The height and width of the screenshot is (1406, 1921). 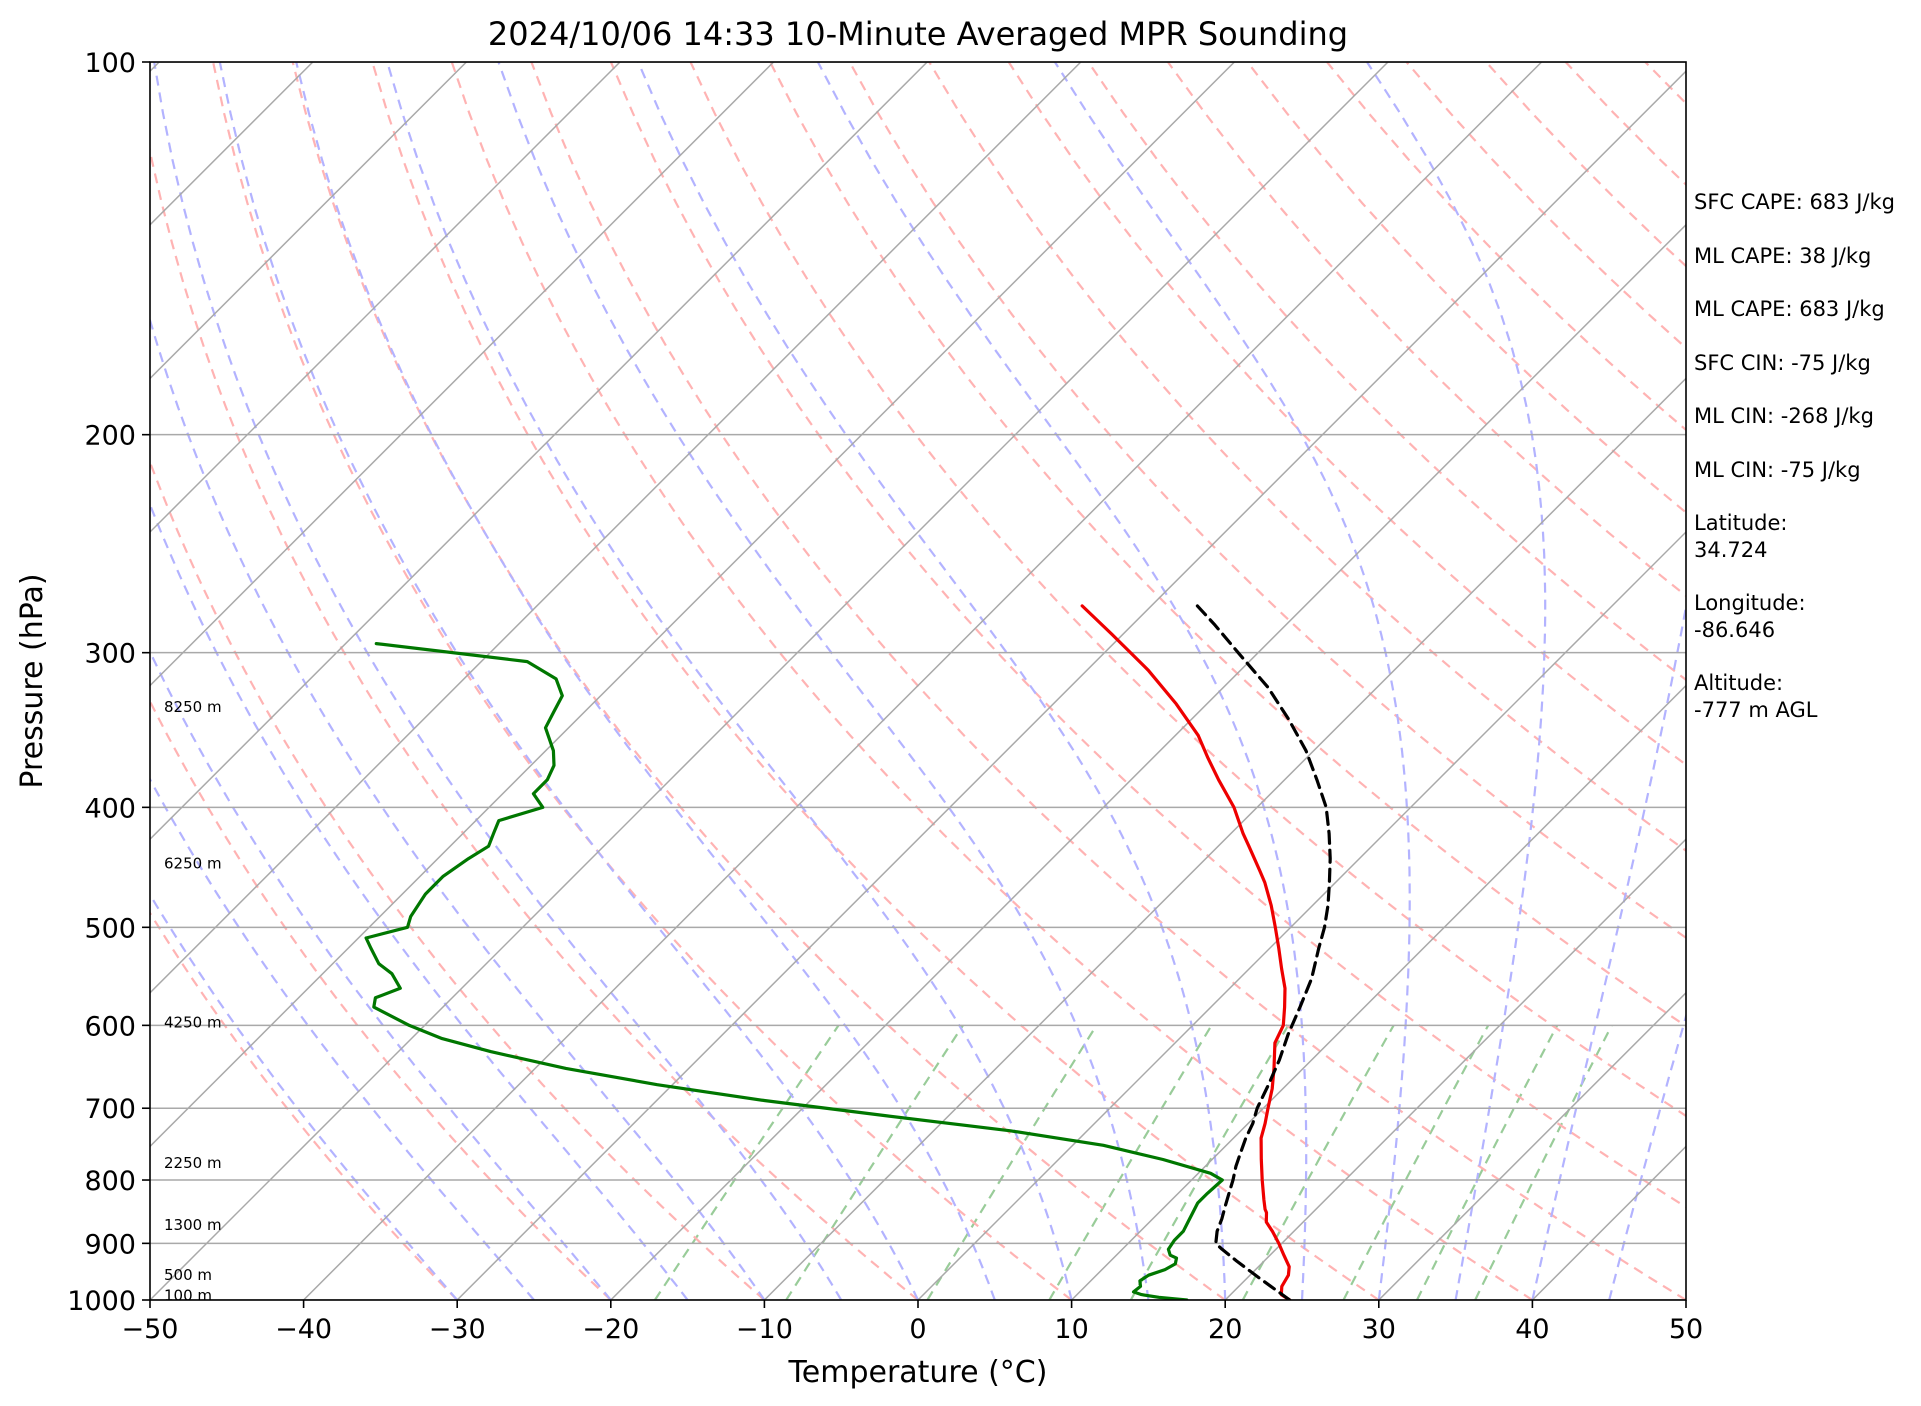 What do you see at coordinates (193, 1001) in the screenshot?
I see `height-labels: 100 m 500 m 1300 m 2250 m 4250 m 6250 m 8250 m` at bounding box center [193, 1001].